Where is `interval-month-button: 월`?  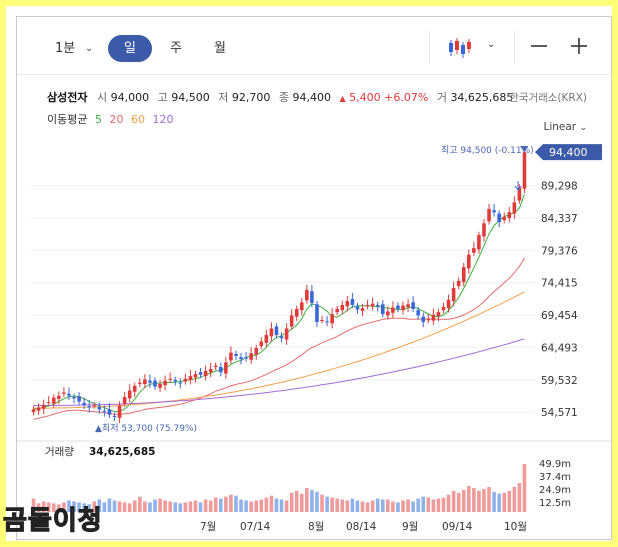 interval-month-button: 월 is located at coordinates (220, 48).